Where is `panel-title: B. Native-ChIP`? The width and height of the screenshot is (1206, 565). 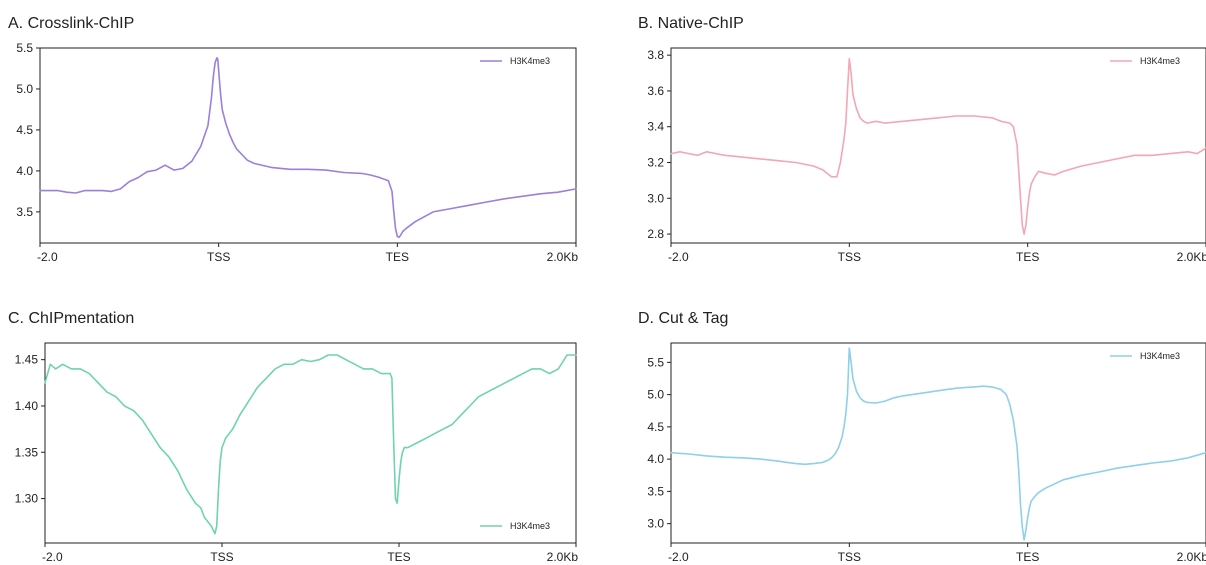 panel-title: B. Native-ChIP is located at coordinates (691, 23).